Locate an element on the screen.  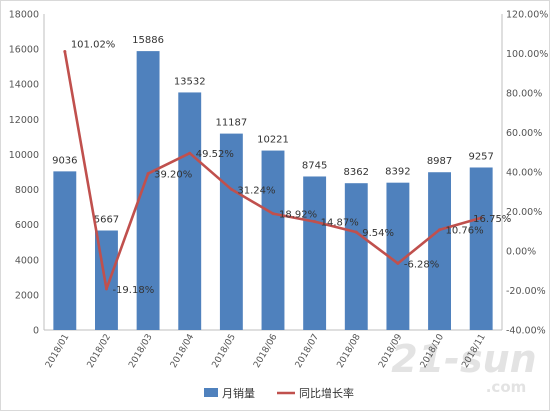
line-value-label: -6.28% is located at coordinates (421, 264).